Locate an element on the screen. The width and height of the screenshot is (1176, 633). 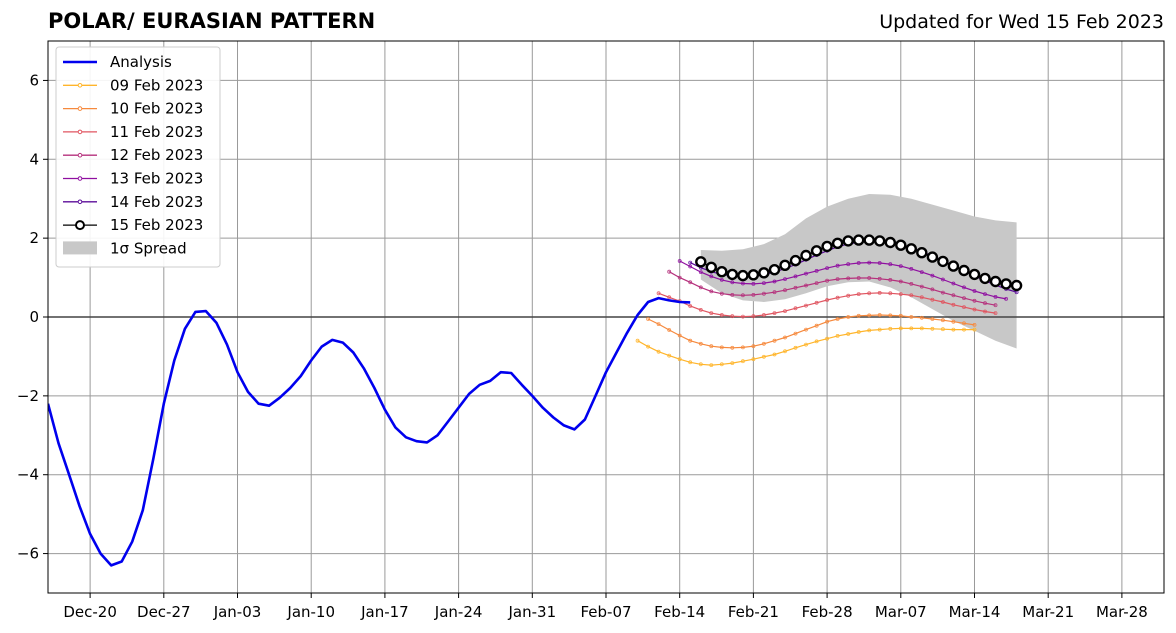
x-tick-label: Feb-21 is located at coordinates (753, 612).